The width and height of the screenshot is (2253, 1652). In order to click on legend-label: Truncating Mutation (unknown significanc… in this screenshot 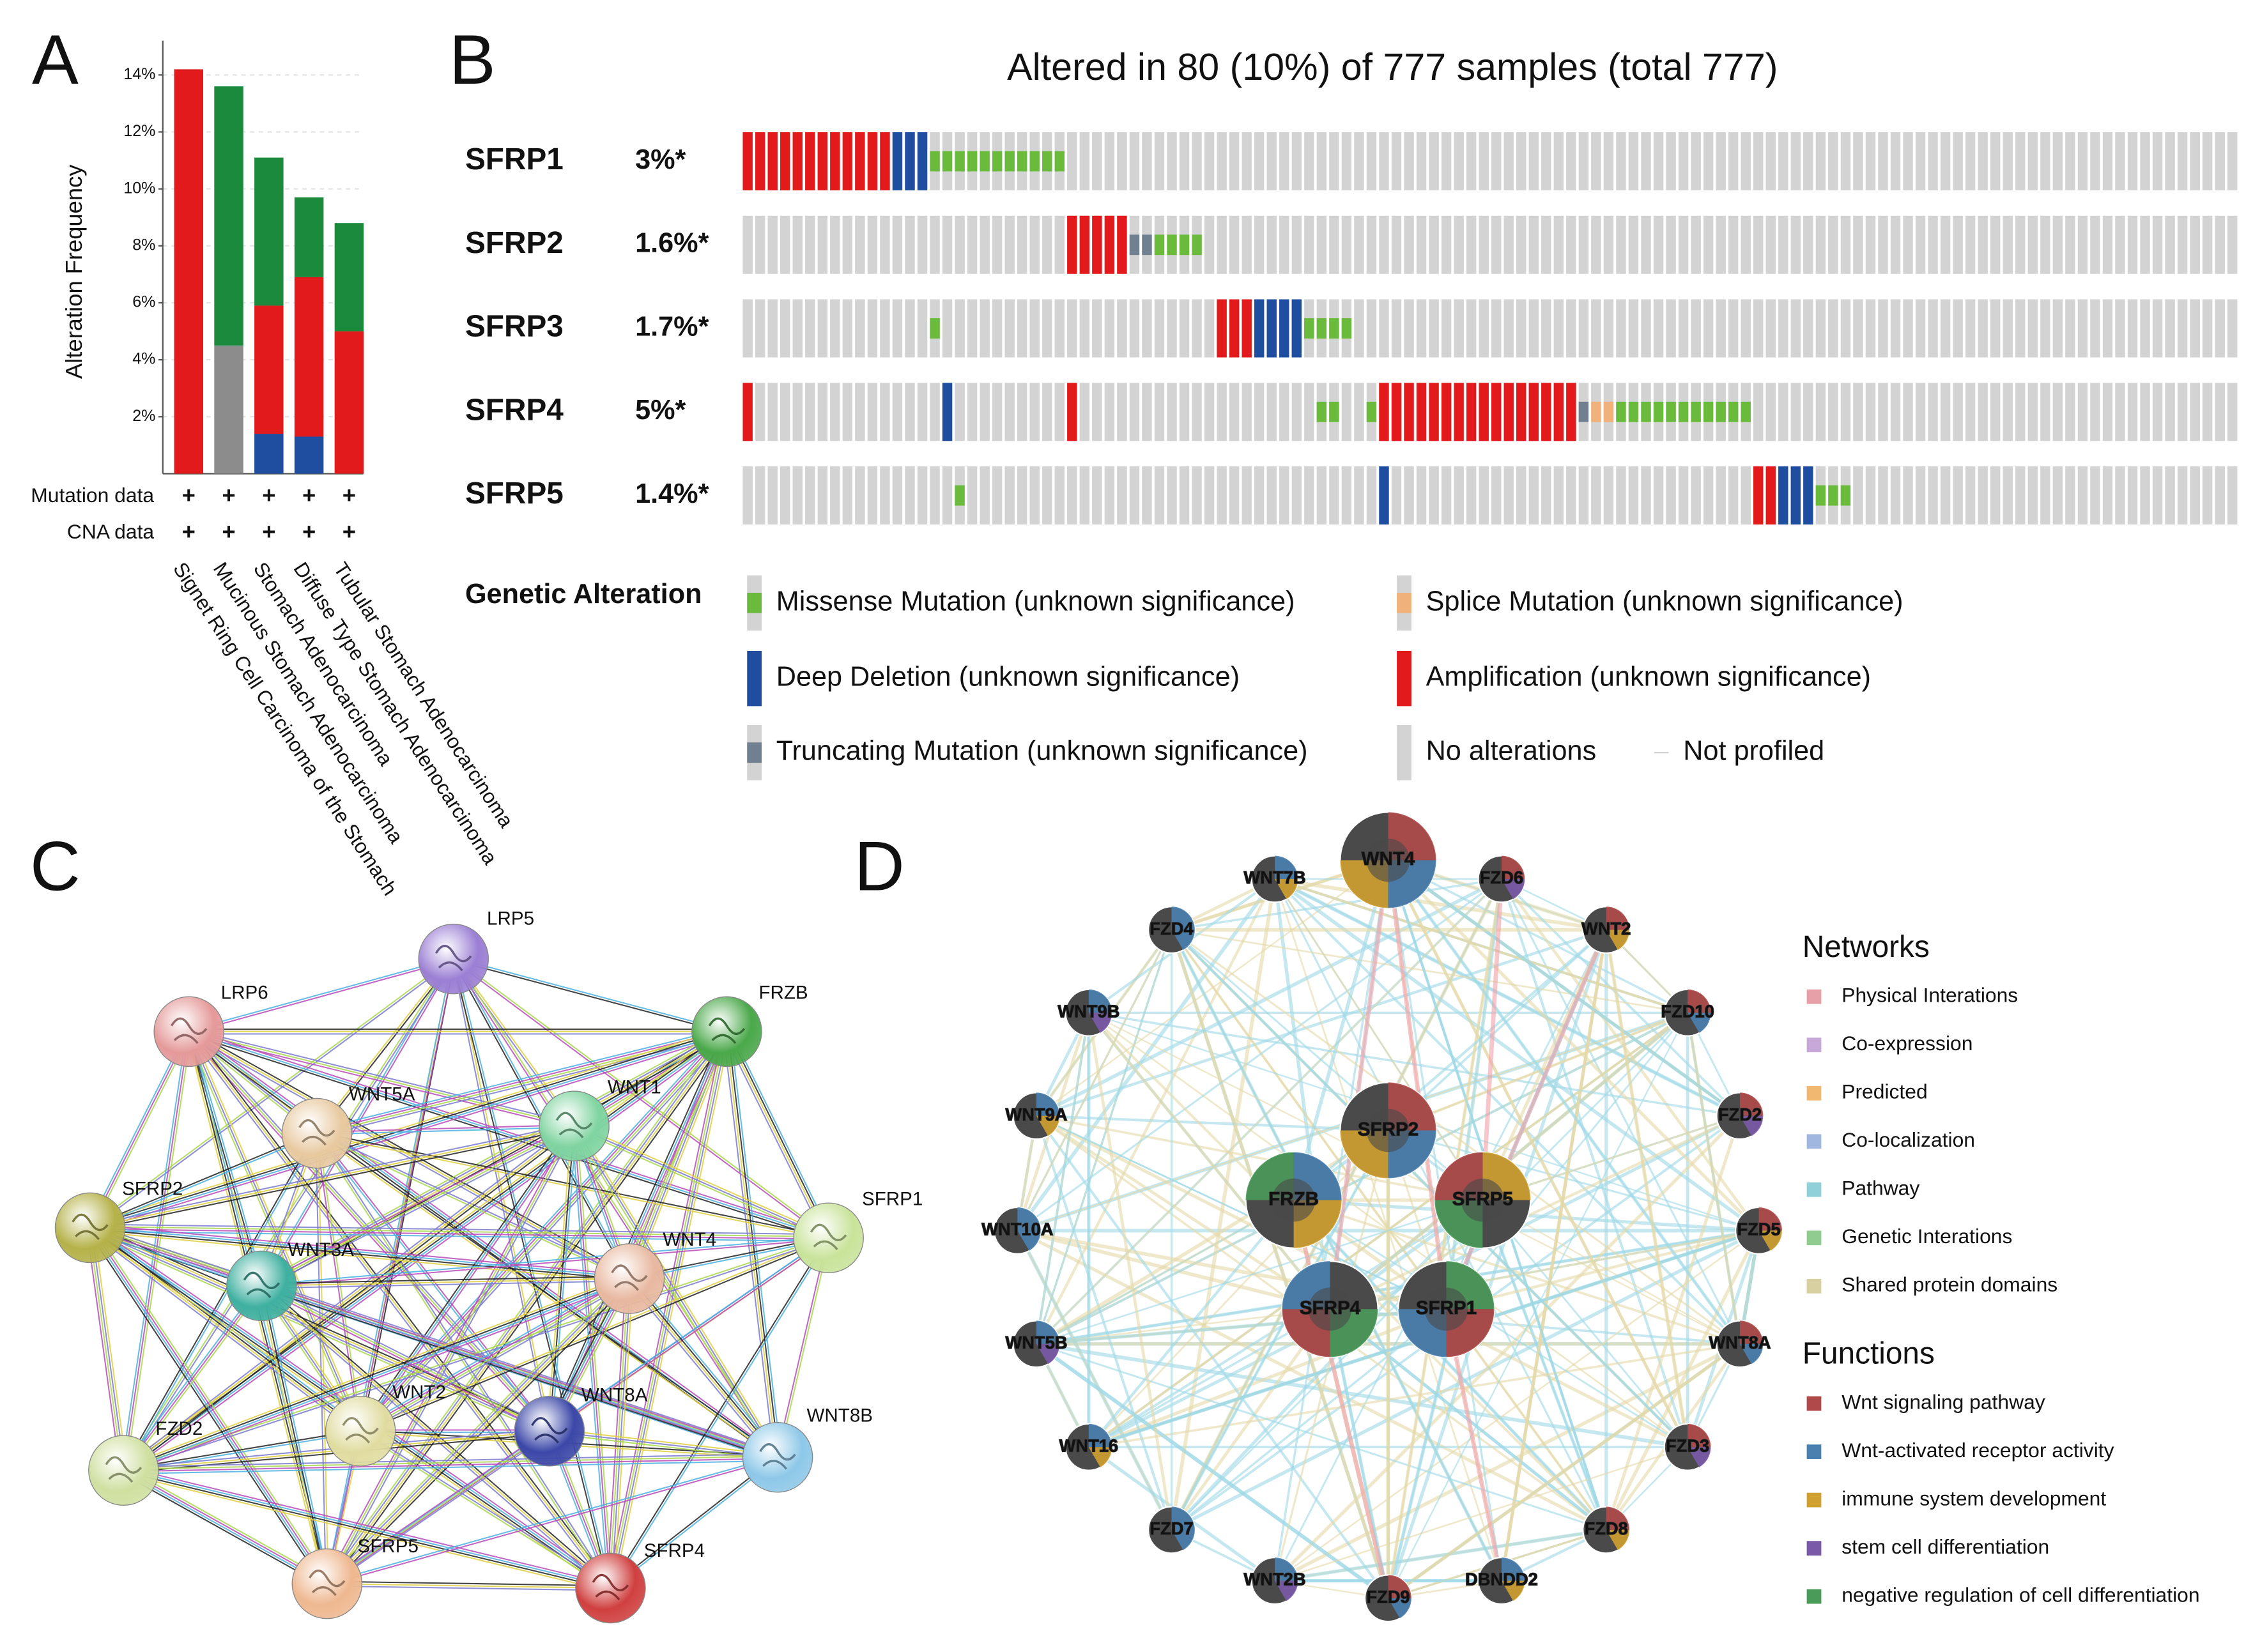, I will do `click(1042, 751)`.